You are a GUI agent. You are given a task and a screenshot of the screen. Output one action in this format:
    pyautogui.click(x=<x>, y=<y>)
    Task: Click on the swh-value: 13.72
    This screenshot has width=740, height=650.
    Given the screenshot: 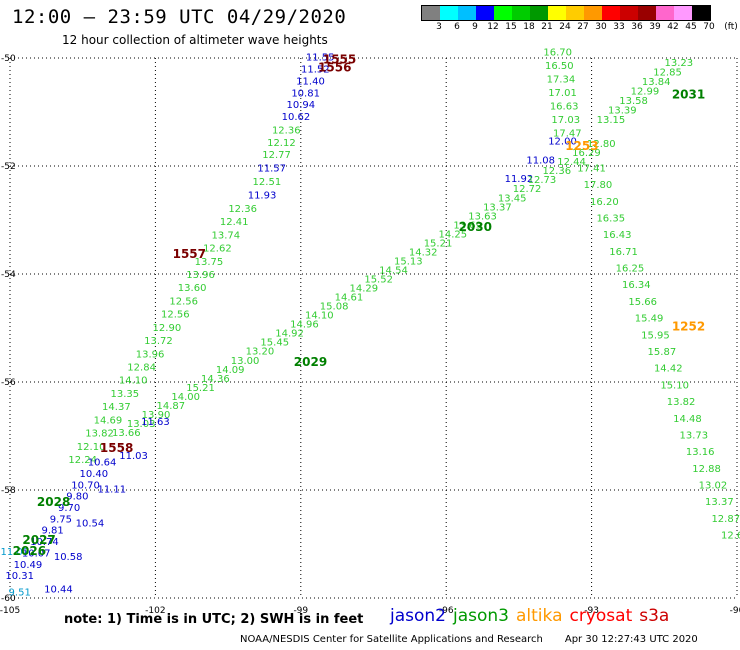 What is the action you would take?
    pyautogui.click(x=158, y=341)
    